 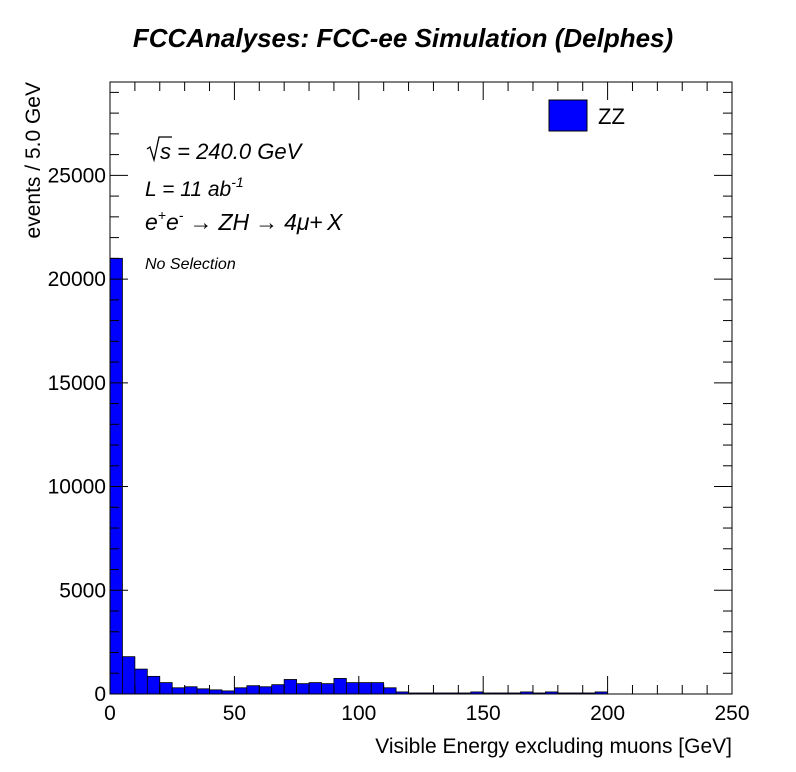 What do you see at coordinates (162, 215) in the screenshot?
I see `process-e-plus-sup: +` at bounding box center [162, 215].